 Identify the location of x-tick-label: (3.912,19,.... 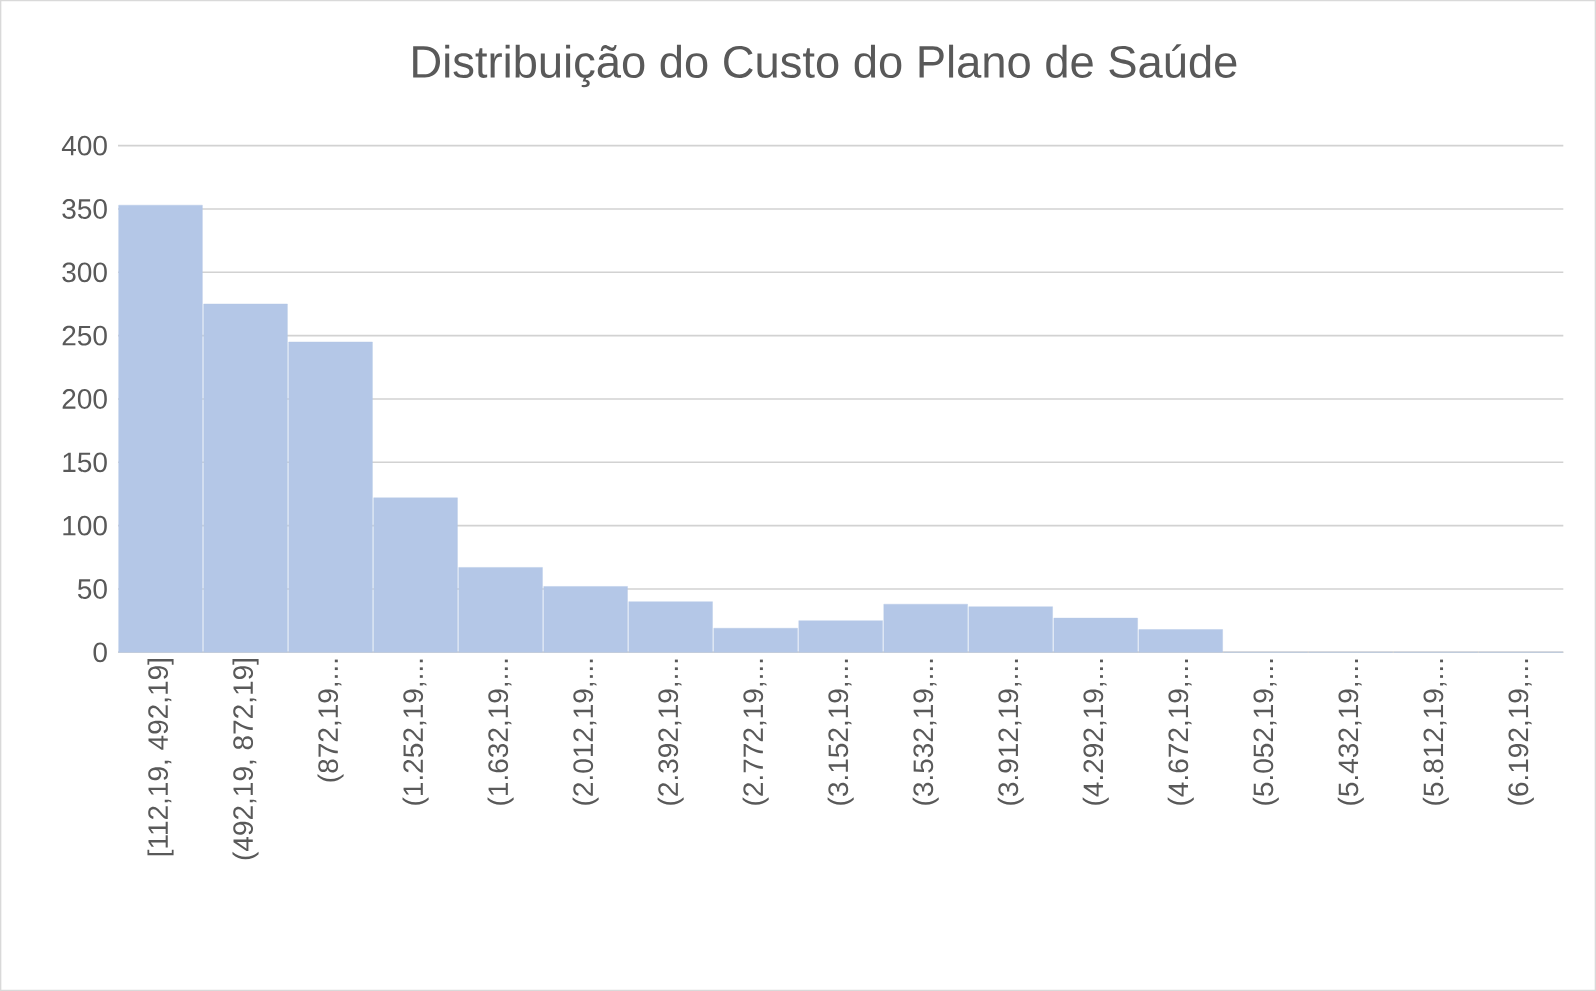
(1010, 732).